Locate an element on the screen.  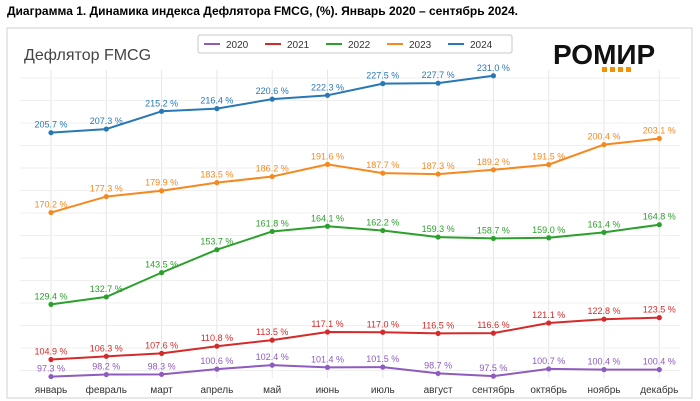
data-label-2024: 220.6 % is located at coordinates (272, 91).